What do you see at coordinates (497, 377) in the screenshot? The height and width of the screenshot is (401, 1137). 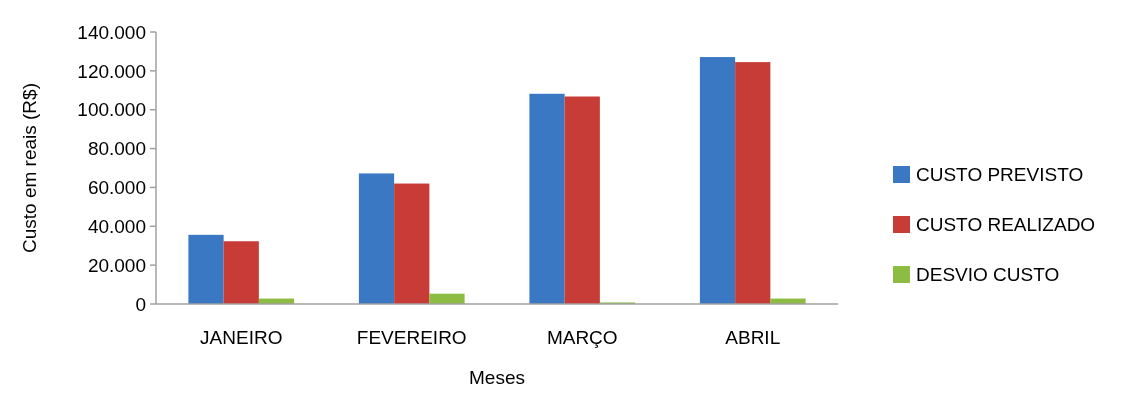 I see `x-axis-title: Meses` at bounding box center [497, 377].